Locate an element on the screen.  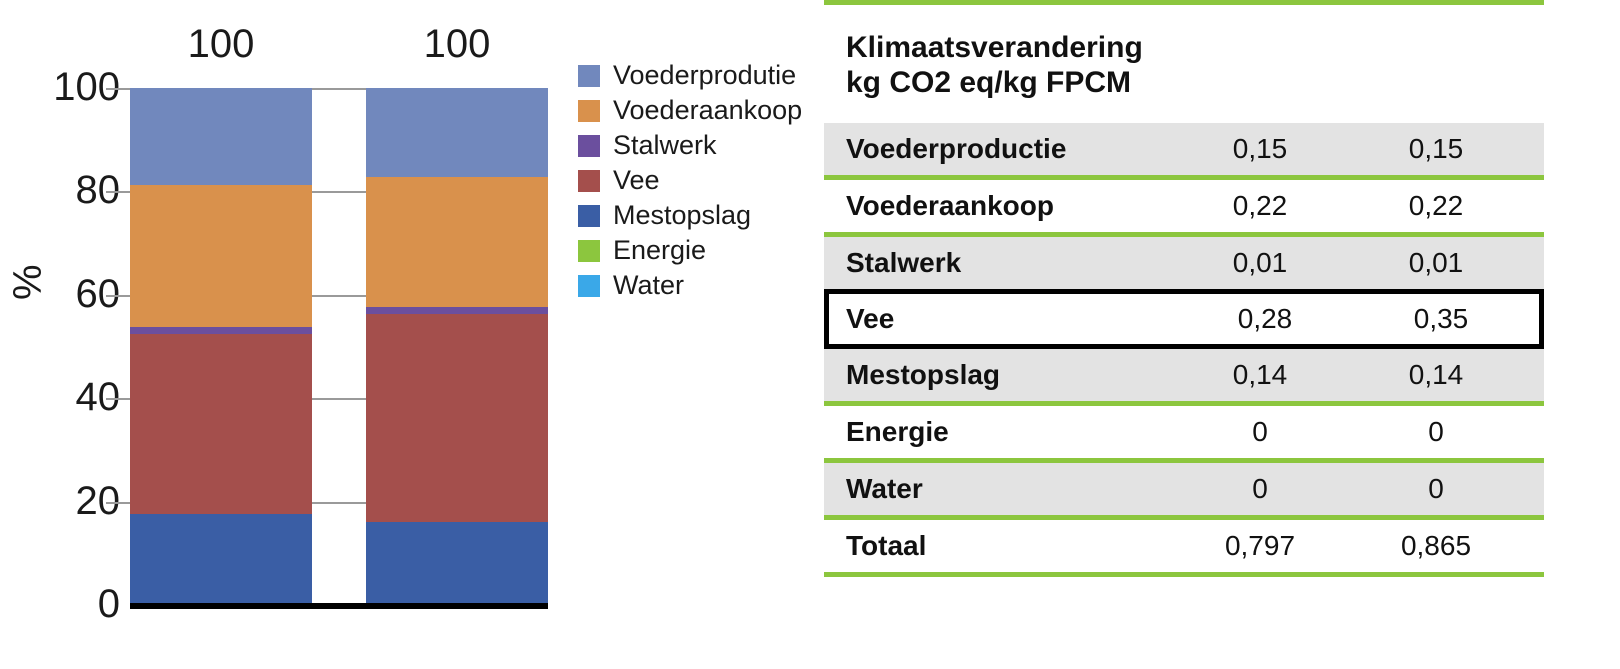
legend-item-label: Vee is located at coordinates (636, 180).